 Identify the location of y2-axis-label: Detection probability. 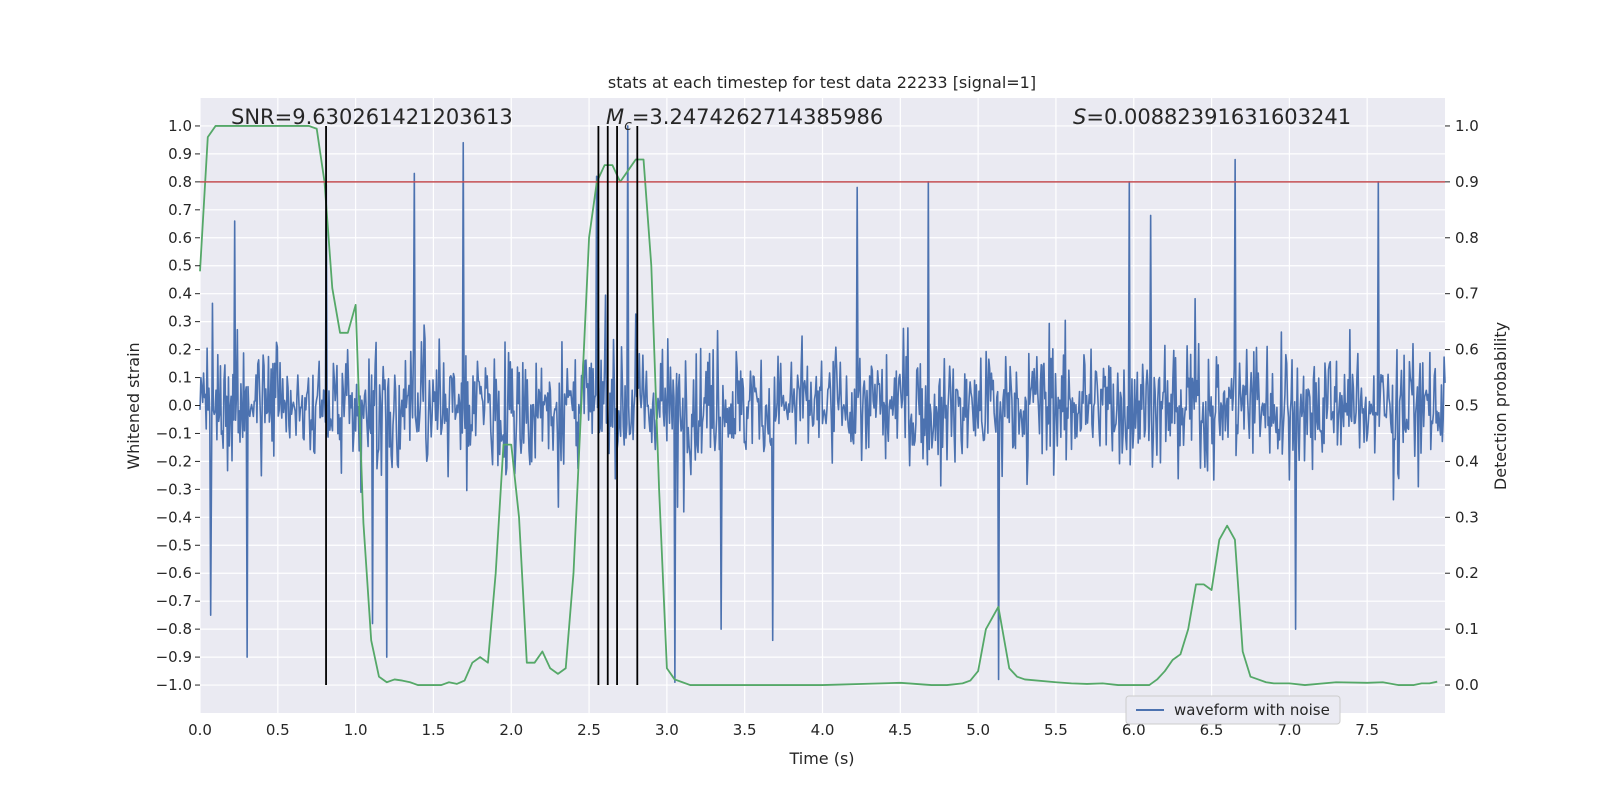
(1500, 406).